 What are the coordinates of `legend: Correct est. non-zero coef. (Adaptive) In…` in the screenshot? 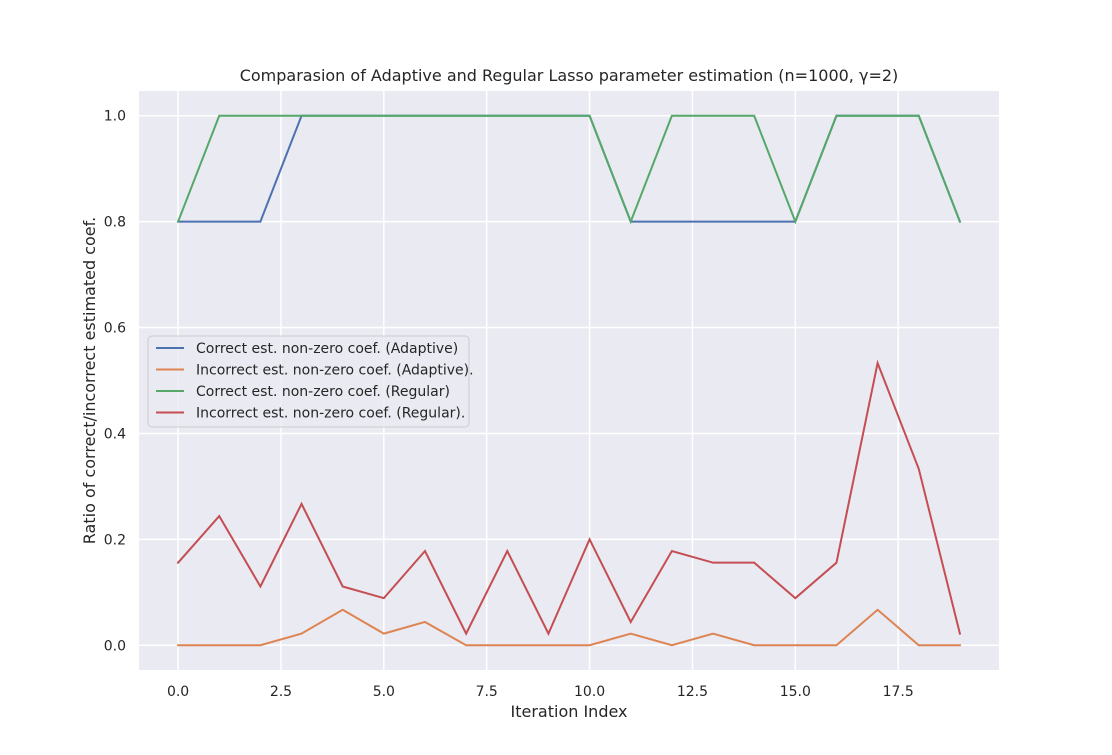 It's located at (310, 381).